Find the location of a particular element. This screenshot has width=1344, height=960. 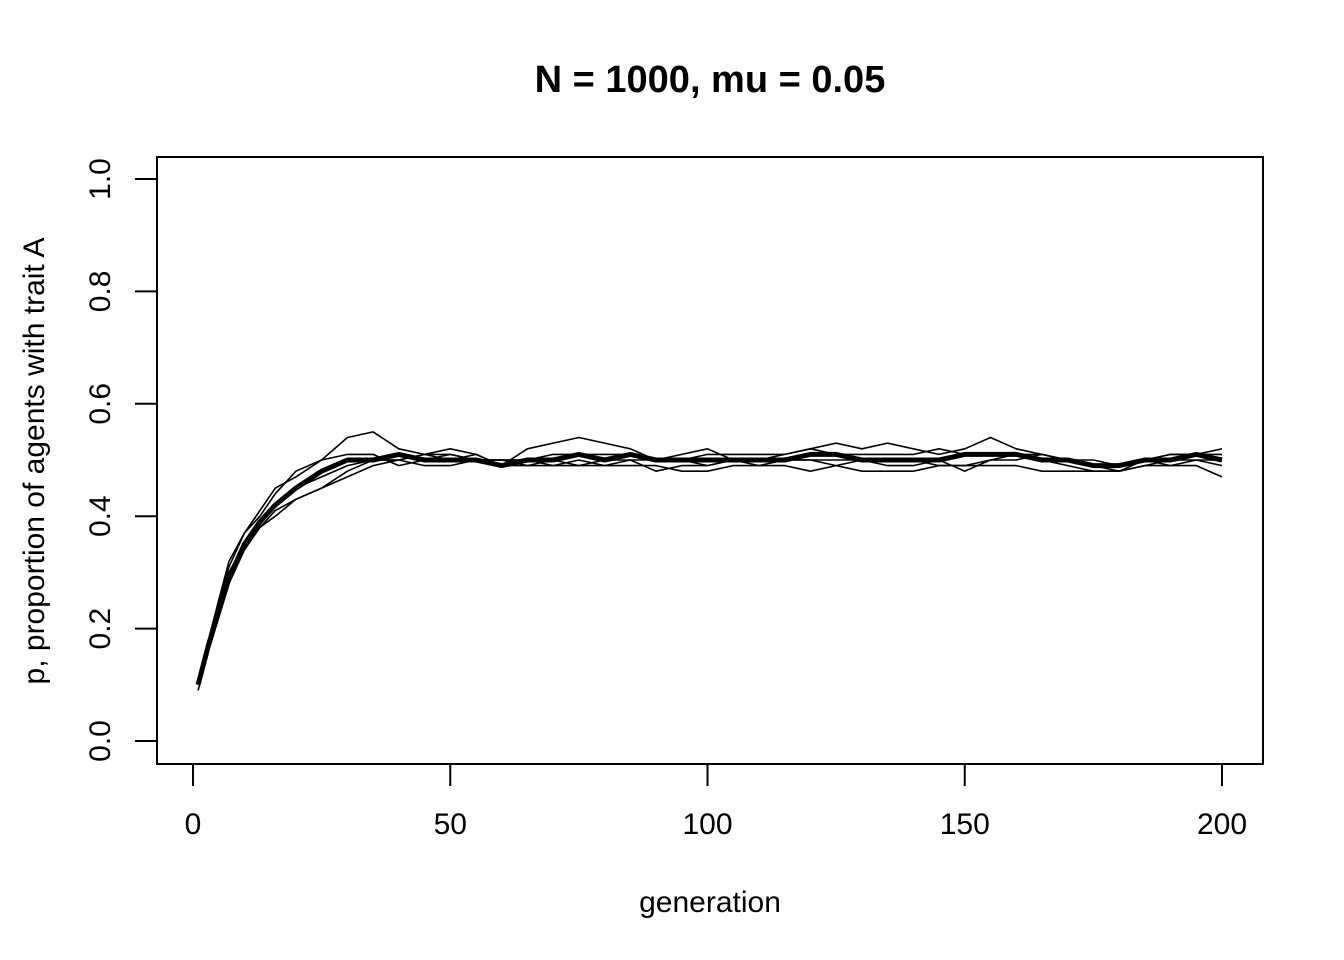

y-tick-label: 0.0 is located at coordinates (100, 741).